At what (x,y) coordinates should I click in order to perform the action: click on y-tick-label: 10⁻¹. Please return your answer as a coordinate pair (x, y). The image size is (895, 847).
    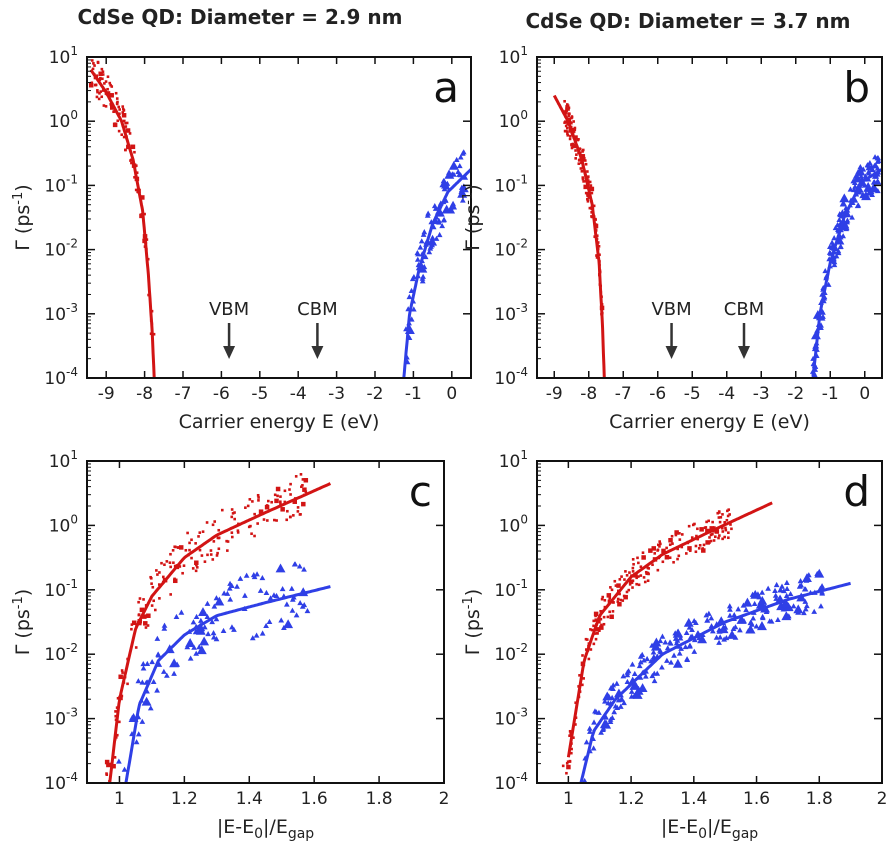
    Looking at the image, I should click on (61, 184).